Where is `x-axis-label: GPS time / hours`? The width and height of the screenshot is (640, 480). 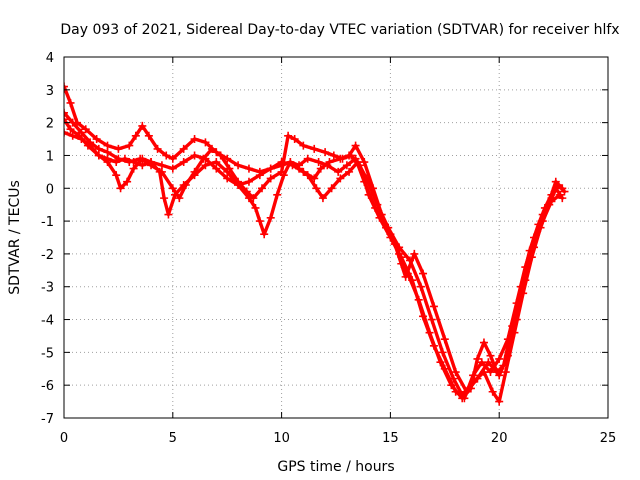 x-axis-label: GPS time / hours is located at coordinates (335, 467).